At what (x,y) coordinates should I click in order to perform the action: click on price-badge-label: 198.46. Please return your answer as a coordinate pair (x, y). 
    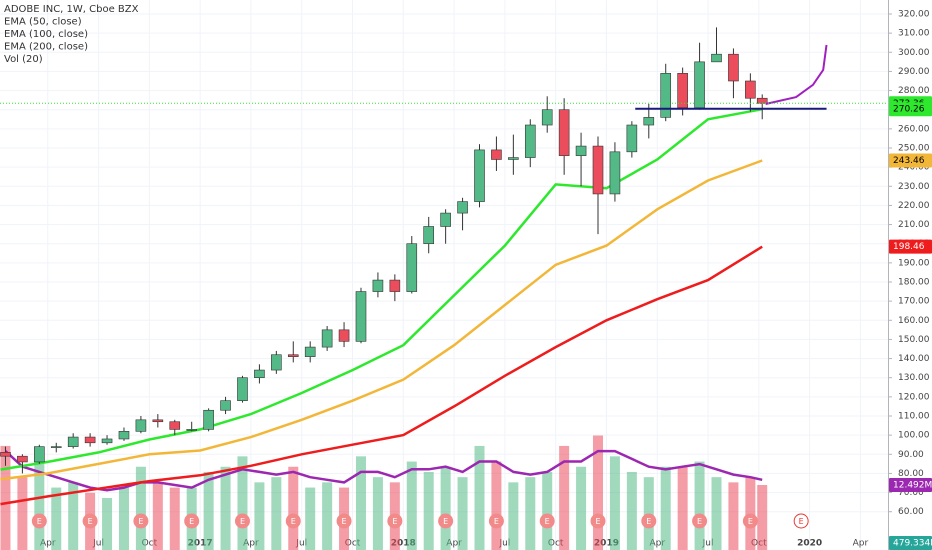
    Looking at the image, I should click on (909, 247).